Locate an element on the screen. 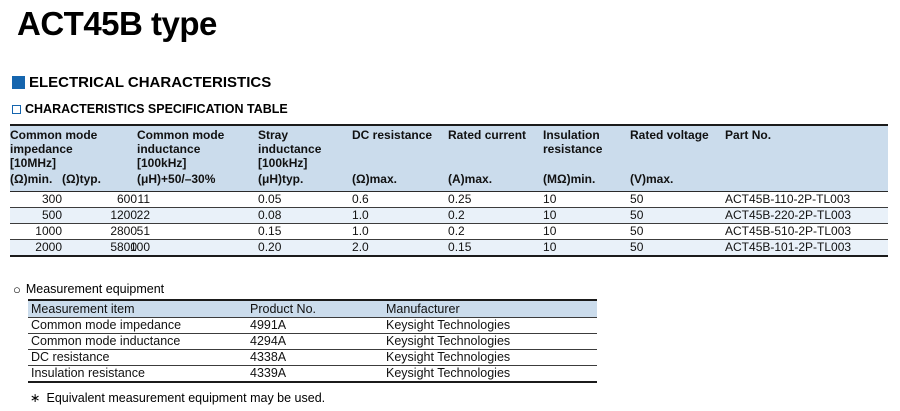 Image resolution: width=900 pixels, height=411 pixels. cell-impedance-typ: 5800 is located at coordinates (124, 246).